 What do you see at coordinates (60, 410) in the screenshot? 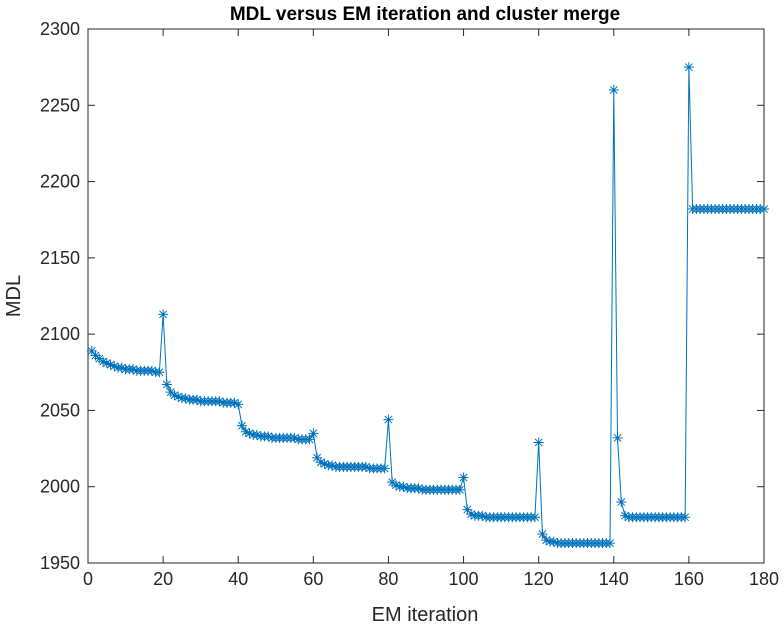
I see `y-tick-label: 2050` at bounding box center [60, 410].